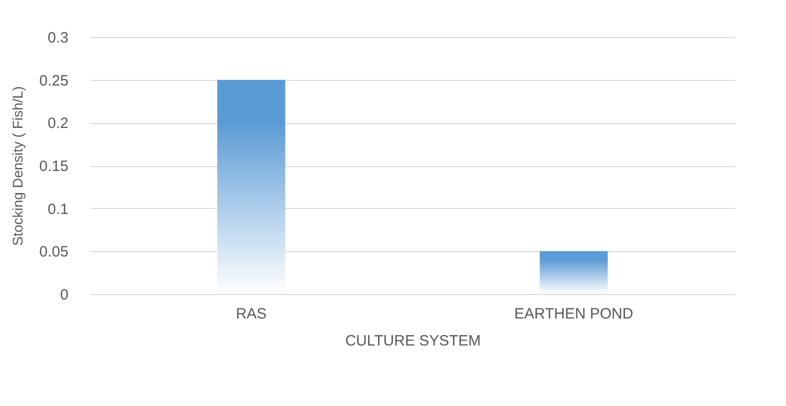 The width and height of the screenshot is (786, 406). Describe the element at coordinates (58, 38) in the screenshot. I see `y-tick-label: 0.3` at that location.